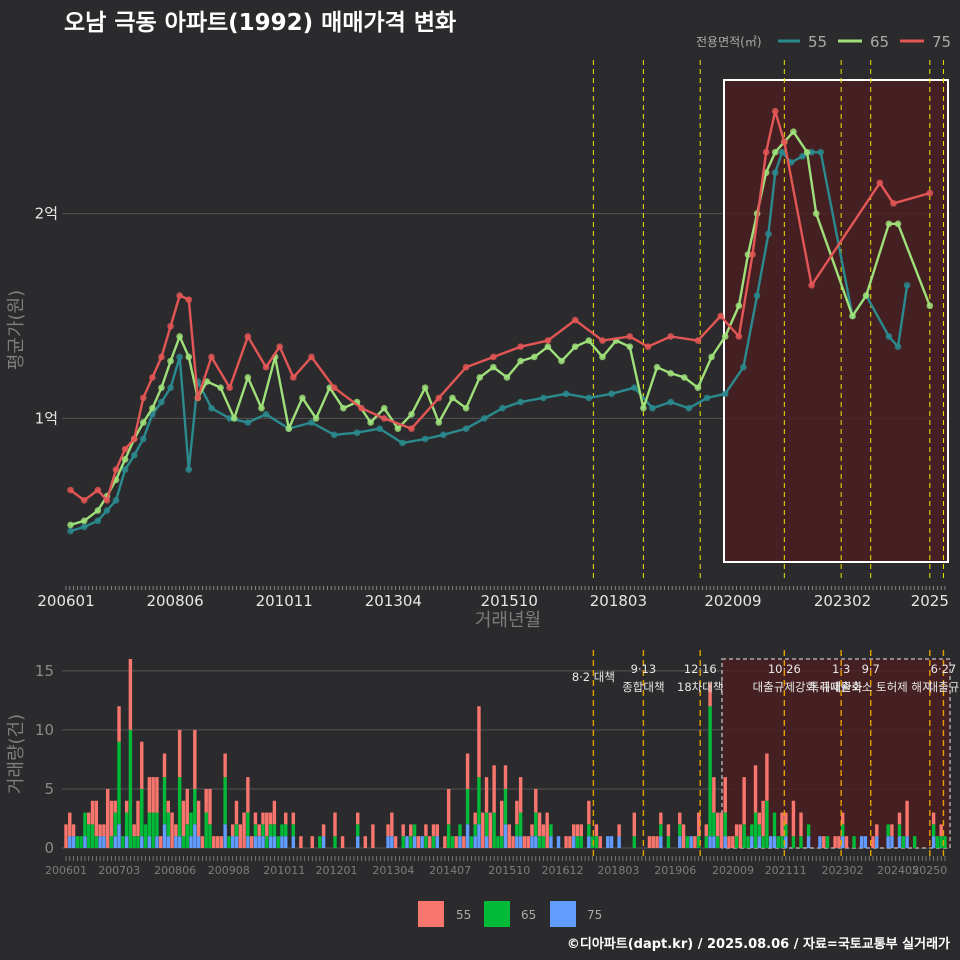 This screenshot has height=960, width=960. I want to click on legend-box-label-65: 65, so click(528, 915).